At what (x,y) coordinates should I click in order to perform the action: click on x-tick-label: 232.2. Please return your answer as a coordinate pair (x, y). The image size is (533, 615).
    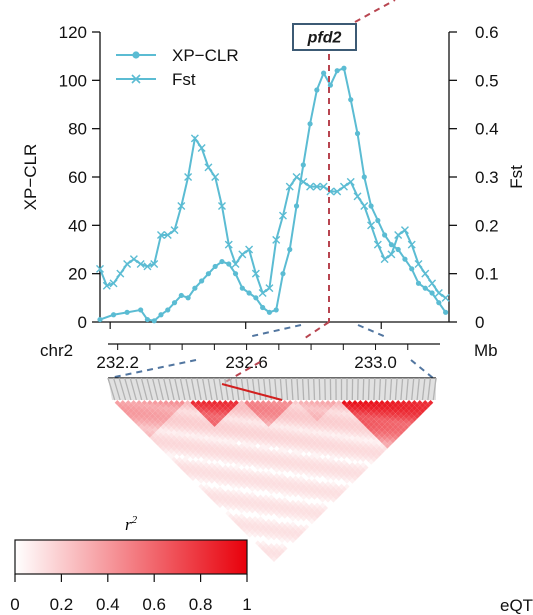
    Looking at the image, I should click on (117, 362).